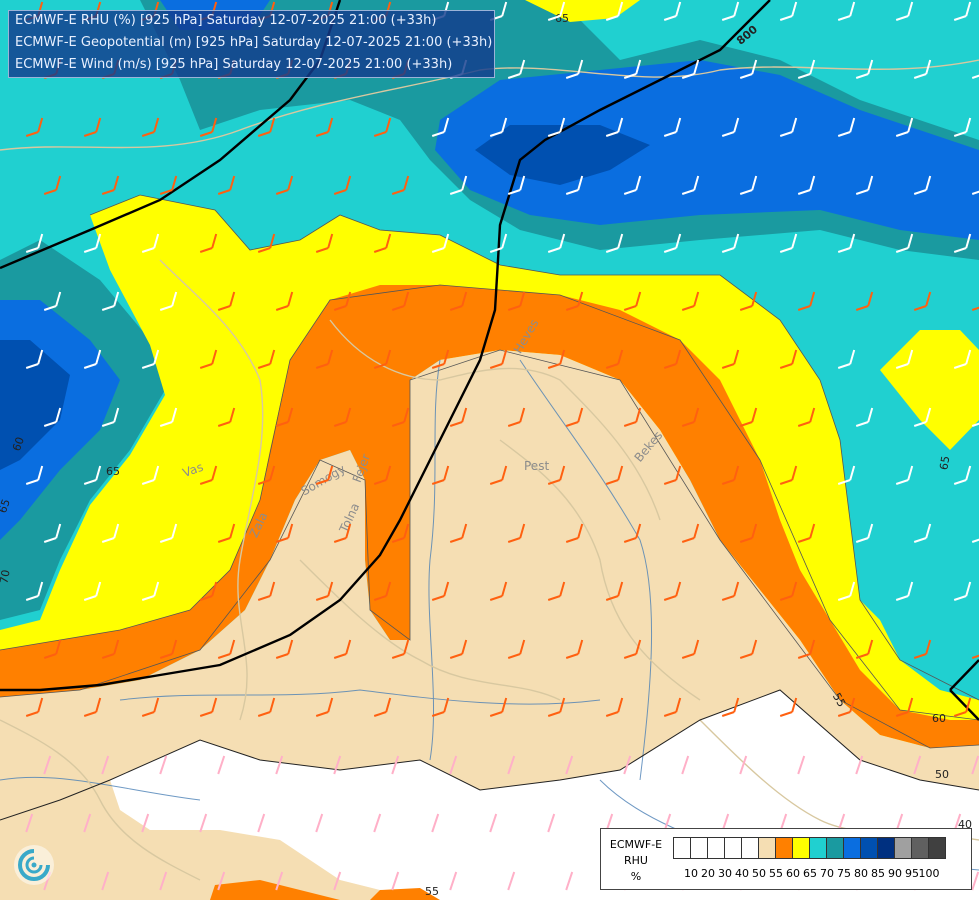  Describe the element at coordinates (691, 873) in the screenshot. I see `legend-tick: 10` at that location.